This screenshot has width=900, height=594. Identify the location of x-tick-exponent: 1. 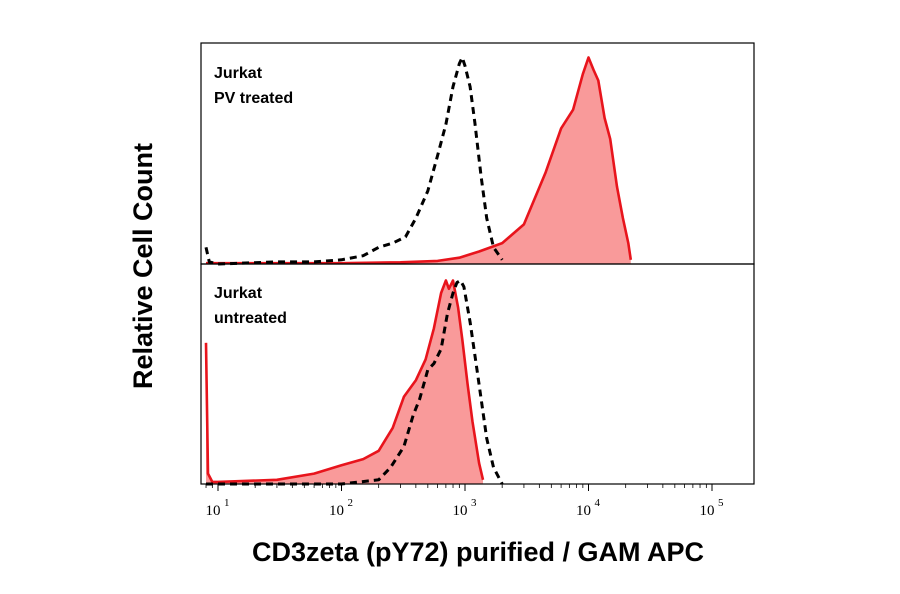
(227, 503).